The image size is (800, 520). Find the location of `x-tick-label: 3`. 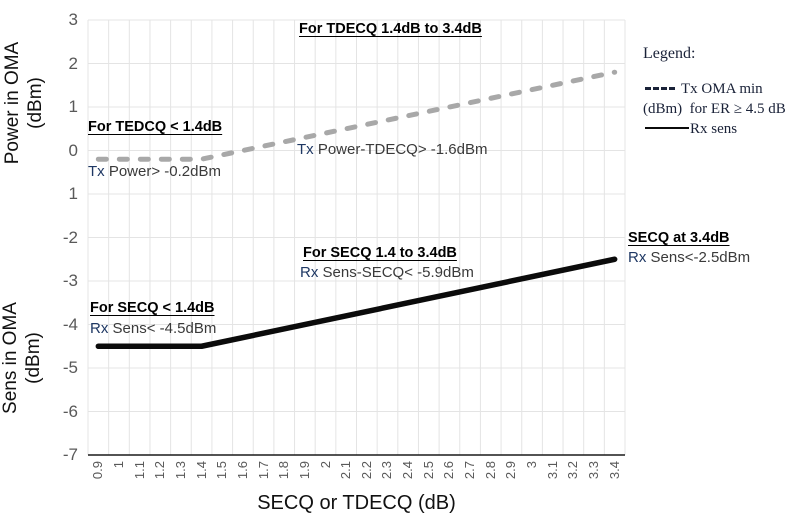

x-tick-label: 3 is located at coordinates (532, 465).